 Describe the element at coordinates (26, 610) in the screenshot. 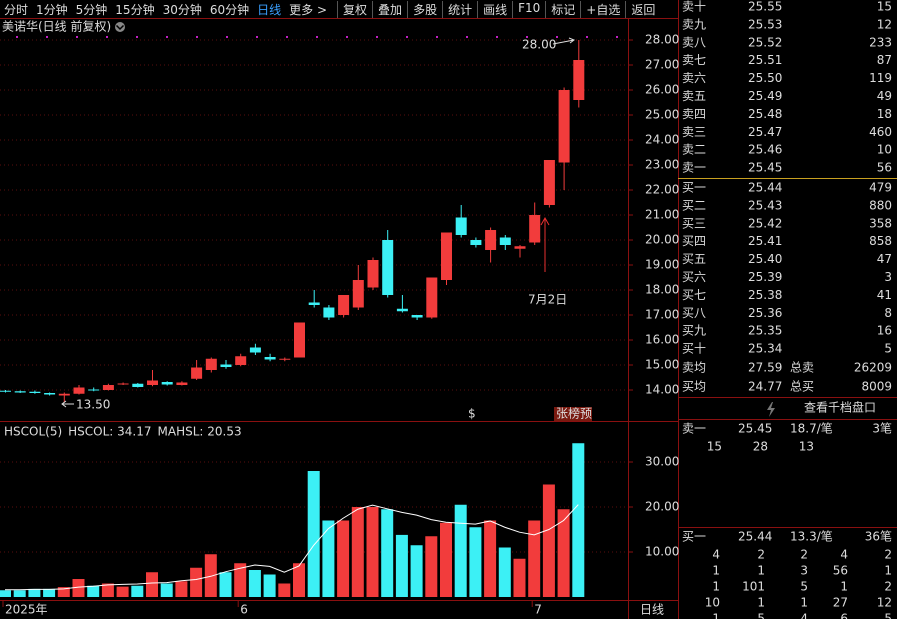

I see `x-tick-label: 2025年` at that location.